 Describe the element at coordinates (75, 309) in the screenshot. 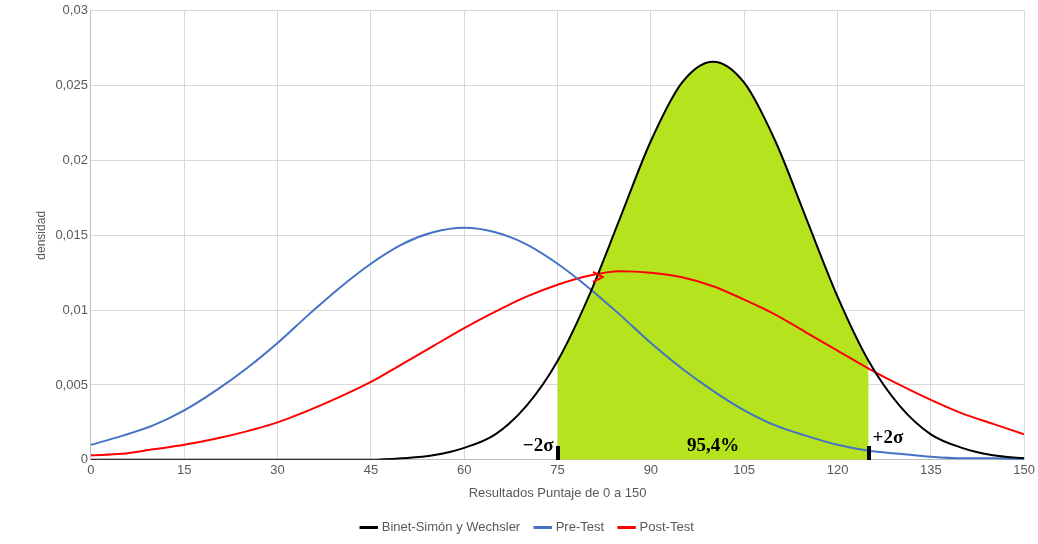

I see `y-tick-label: 0,01` at that location.